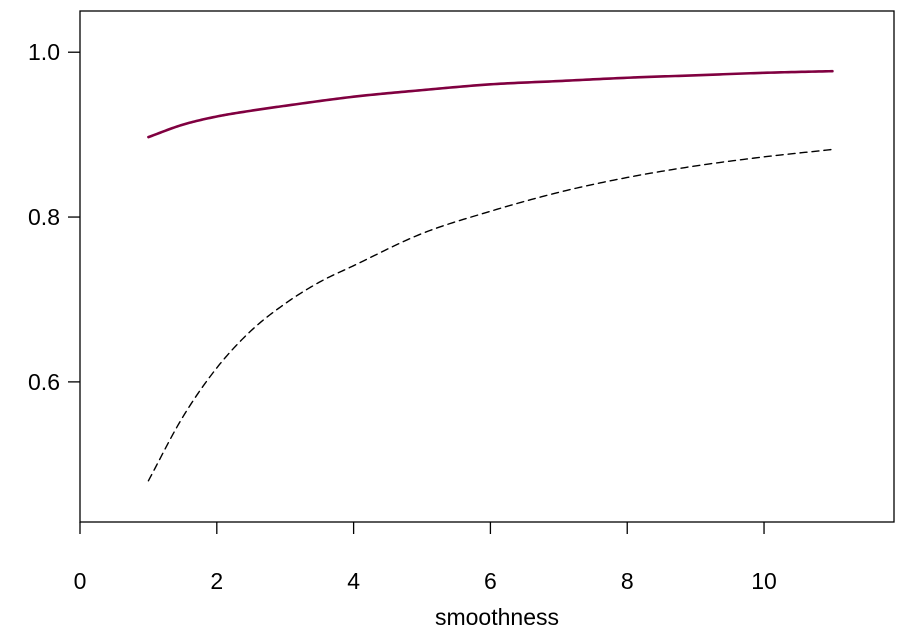  I want to click on y-tick-label: 0.6, so click(44, 382).